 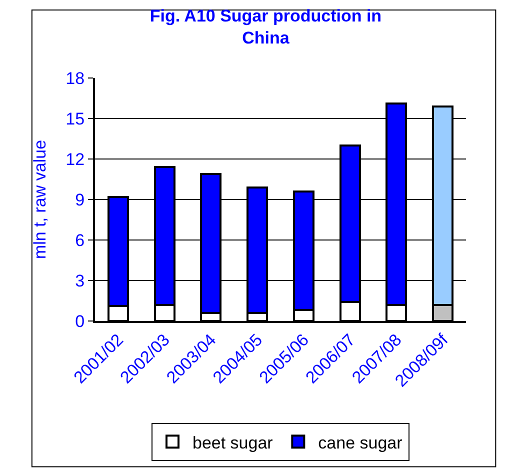 What do you see at coordinates (80, 321) in the screenshot?
I see `y-tick-label: 0` at bounding box center [80, 321].